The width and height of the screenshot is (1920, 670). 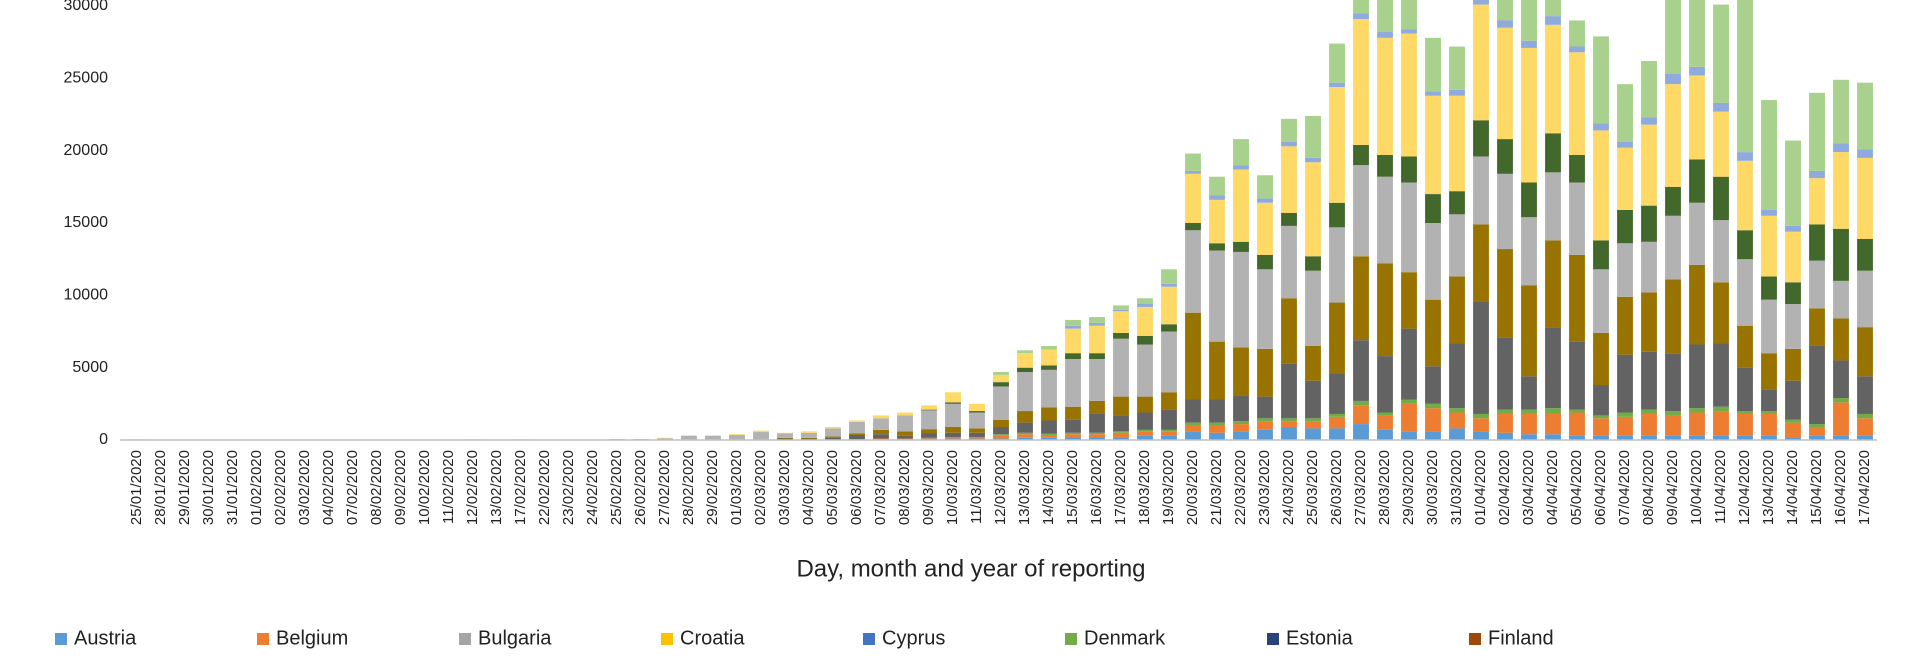 What do you see at coordinates (515, 638) in the screenshot?
I see `legend-label: Bulgaria` at bounding box center [515, 638].